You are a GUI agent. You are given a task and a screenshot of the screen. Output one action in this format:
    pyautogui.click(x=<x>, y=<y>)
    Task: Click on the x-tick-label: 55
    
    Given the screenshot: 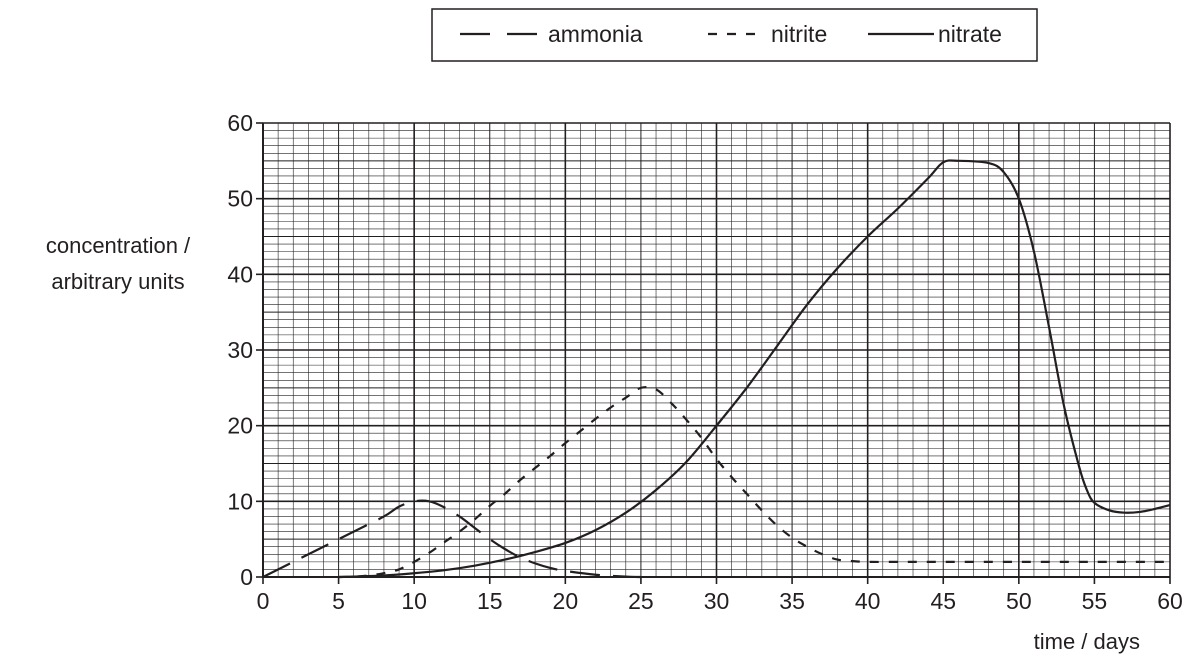 What is the action you would take?
    pyautogui.click(x=1095, y=601)
    